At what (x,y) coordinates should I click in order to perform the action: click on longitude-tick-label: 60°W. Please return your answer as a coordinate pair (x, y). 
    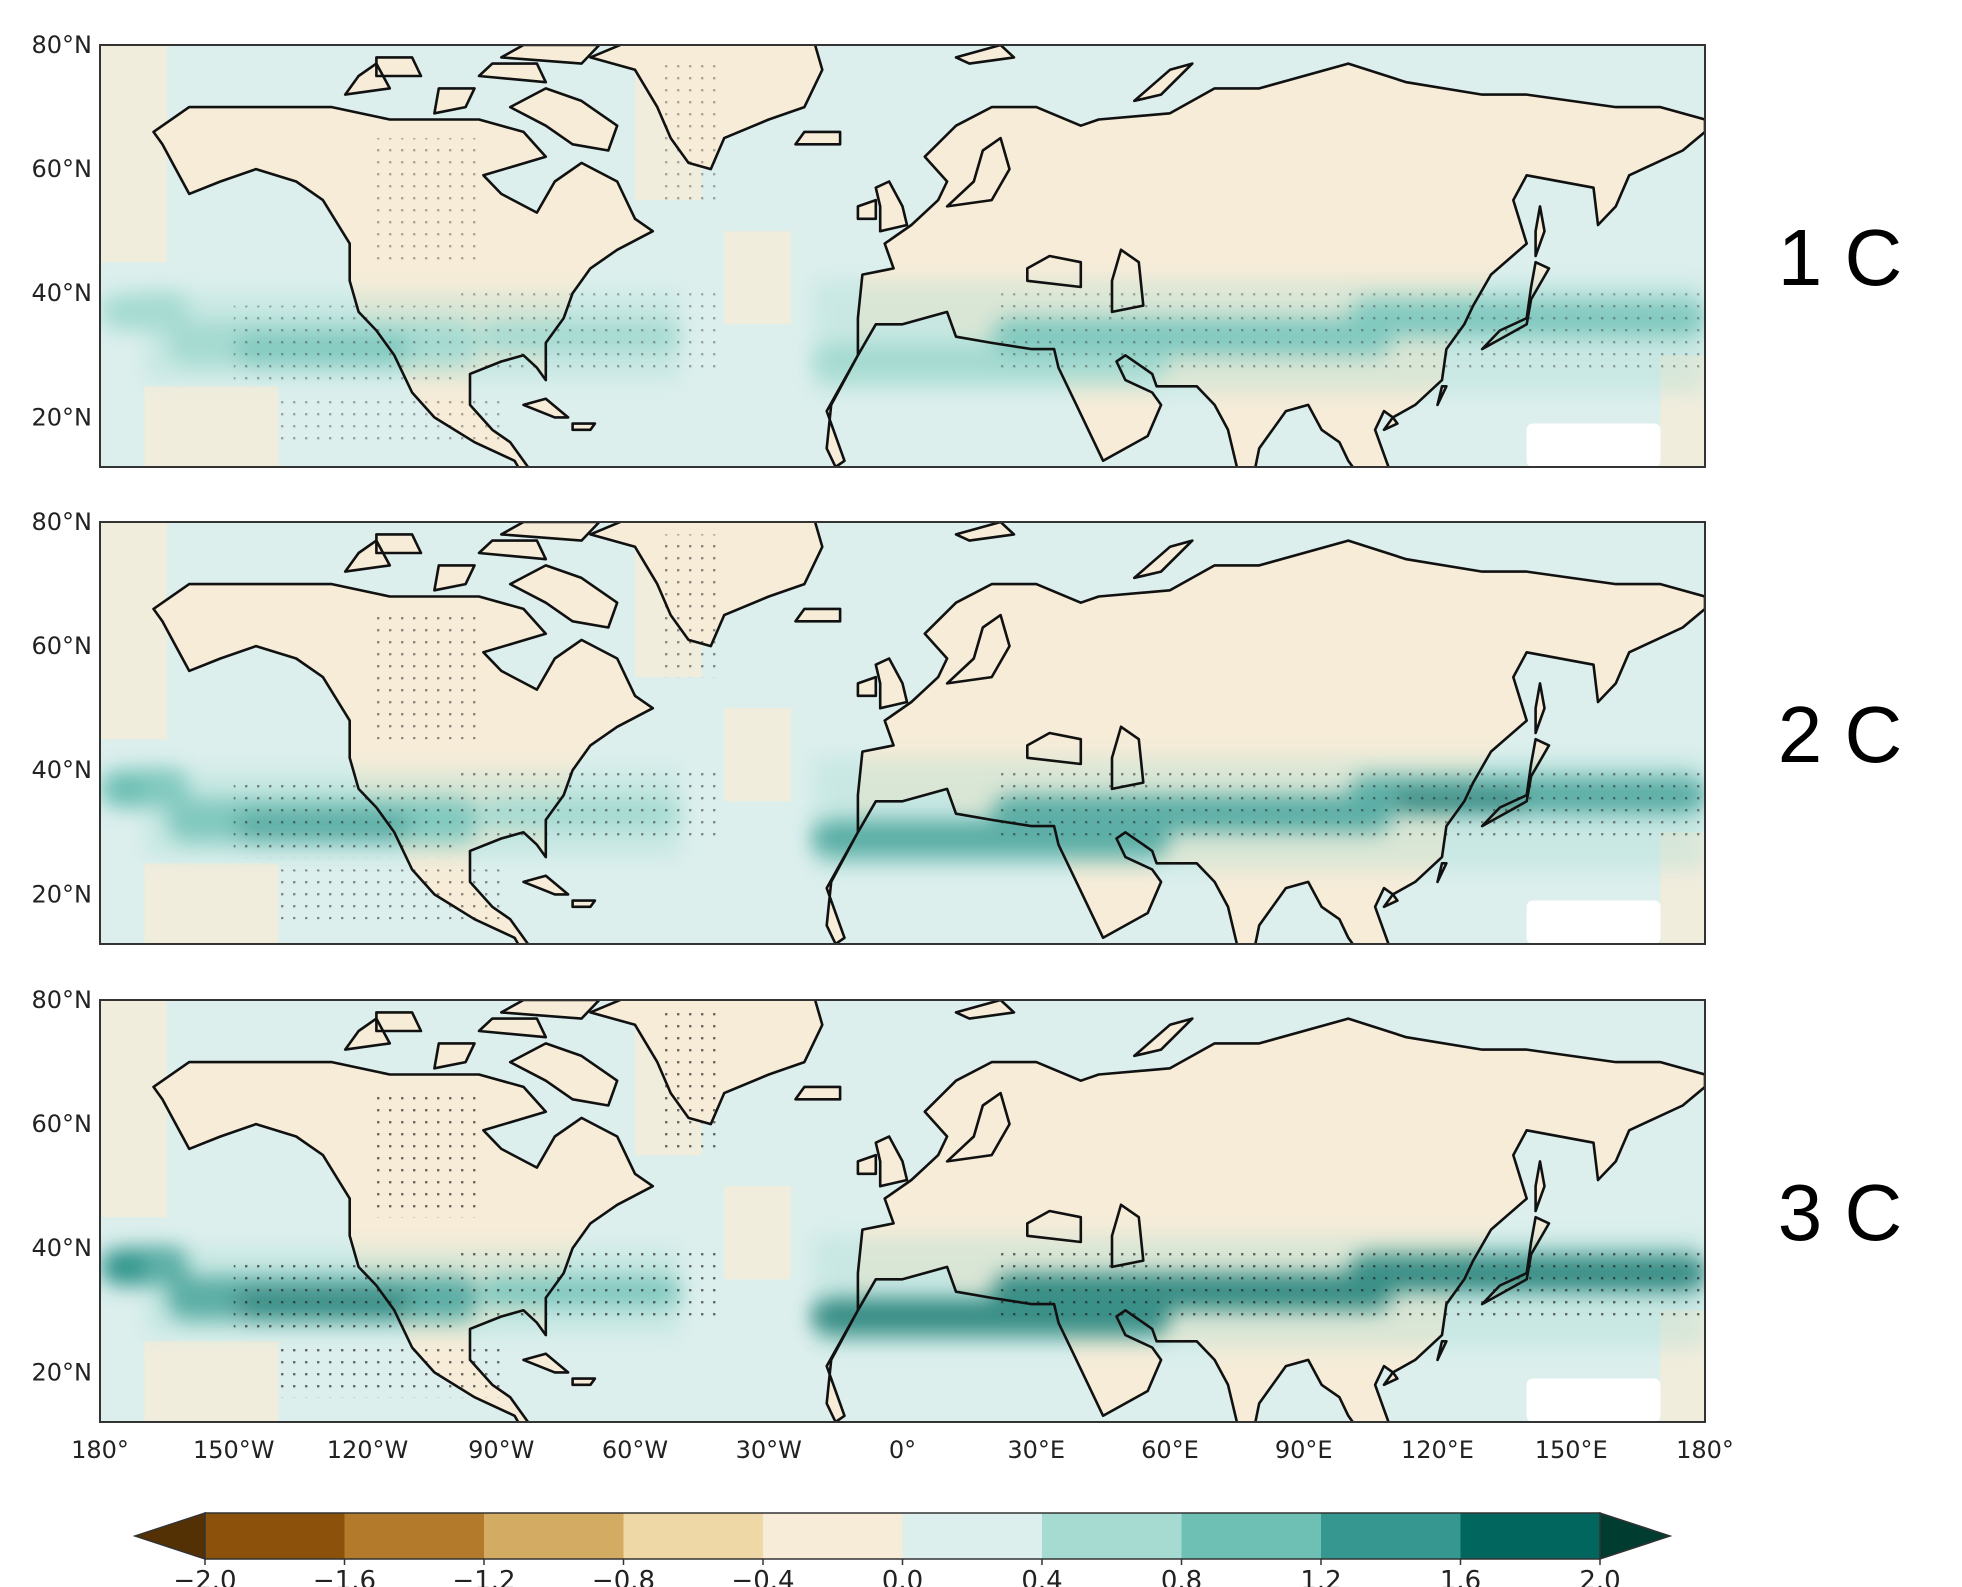
    Looking at the image, I should click on (635, 1450).